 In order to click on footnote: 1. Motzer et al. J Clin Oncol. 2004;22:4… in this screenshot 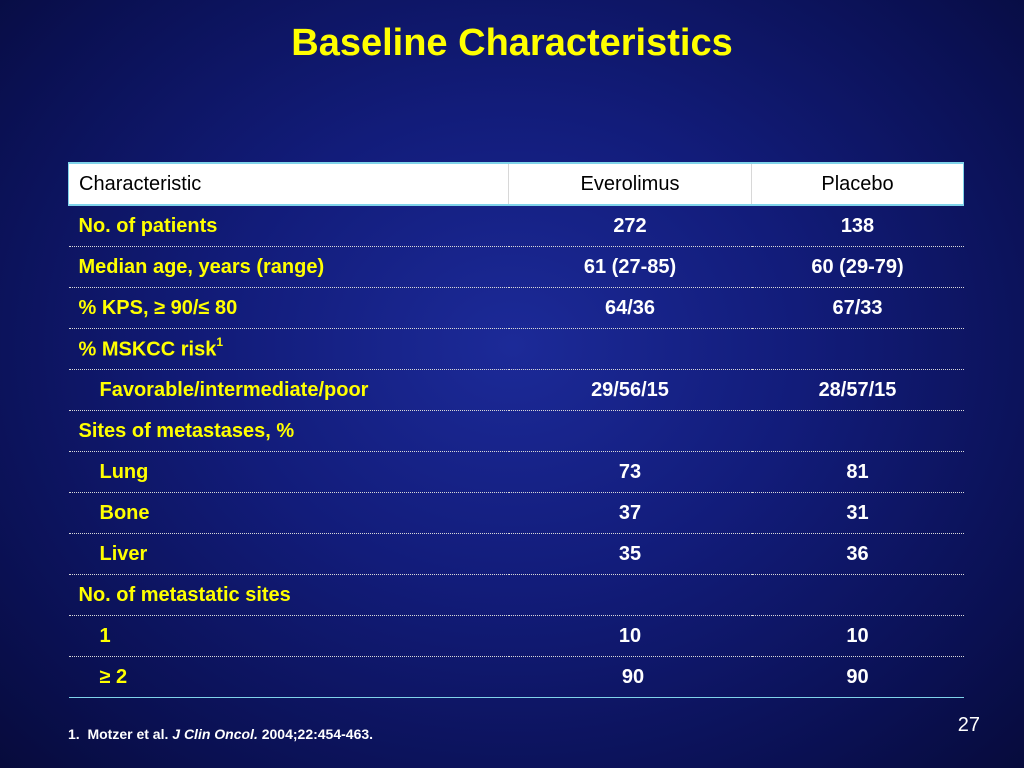, I will do `click(220, 734)`.